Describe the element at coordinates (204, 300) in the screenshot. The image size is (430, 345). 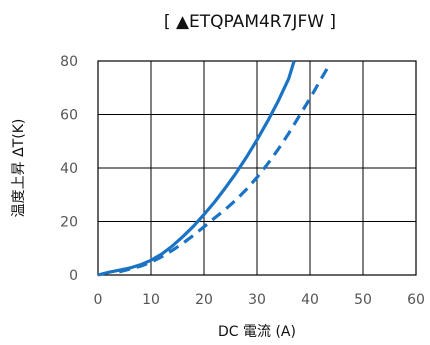
I see `x-tick-label: 20` at that location.